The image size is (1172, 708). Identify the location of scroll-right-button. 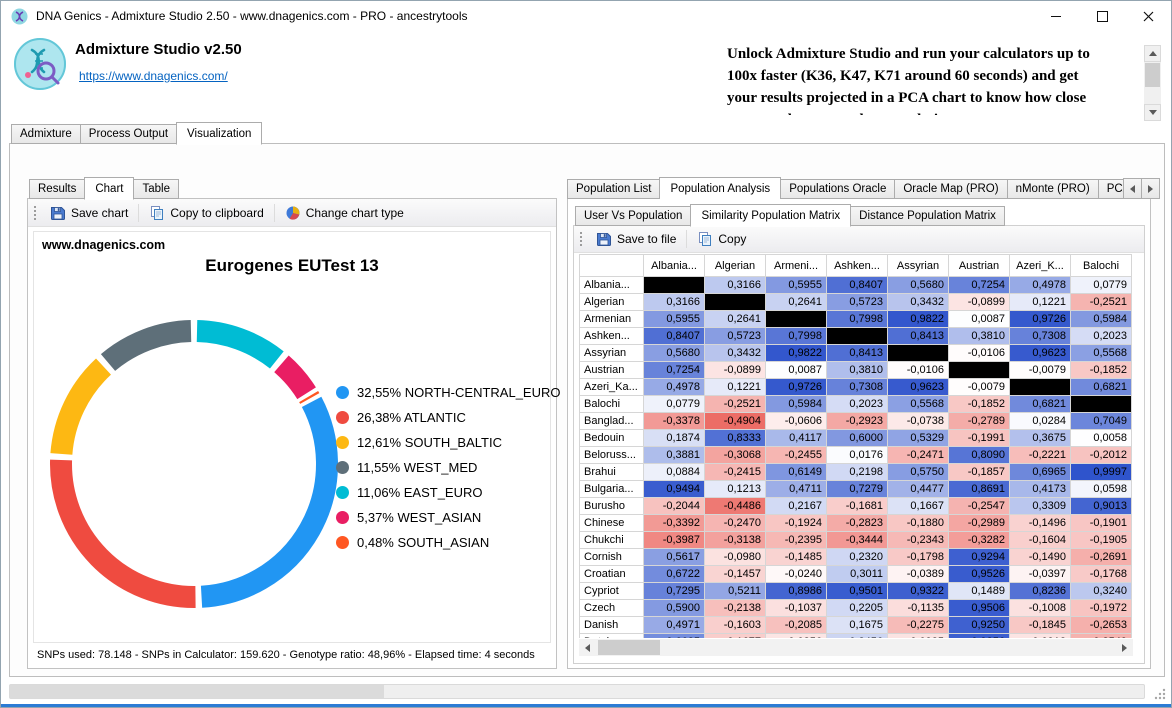
(1124, 647).